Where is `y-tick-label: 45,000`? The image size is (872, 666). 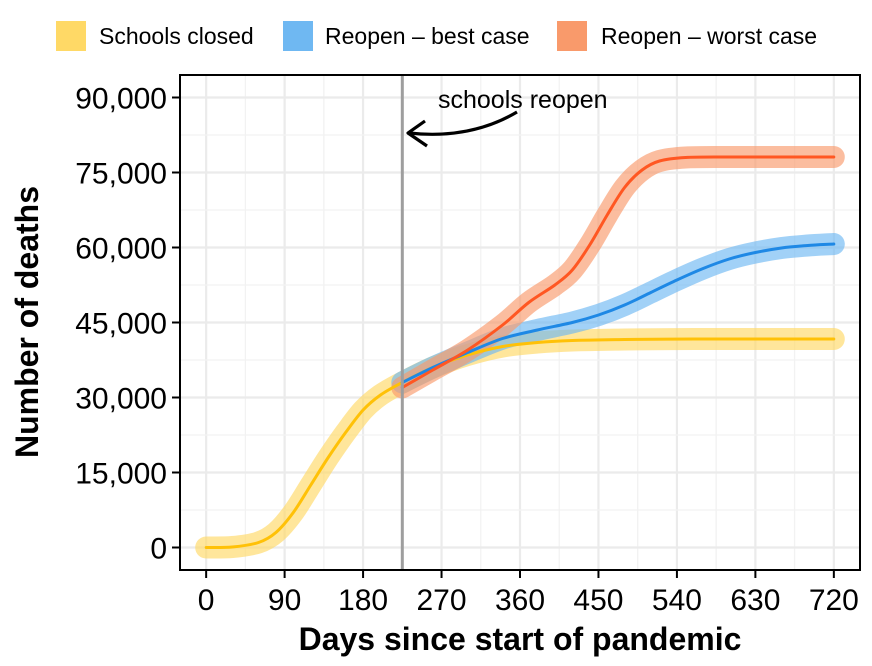
y-tick-label: 45,000 is located at coordinates (121, 324).